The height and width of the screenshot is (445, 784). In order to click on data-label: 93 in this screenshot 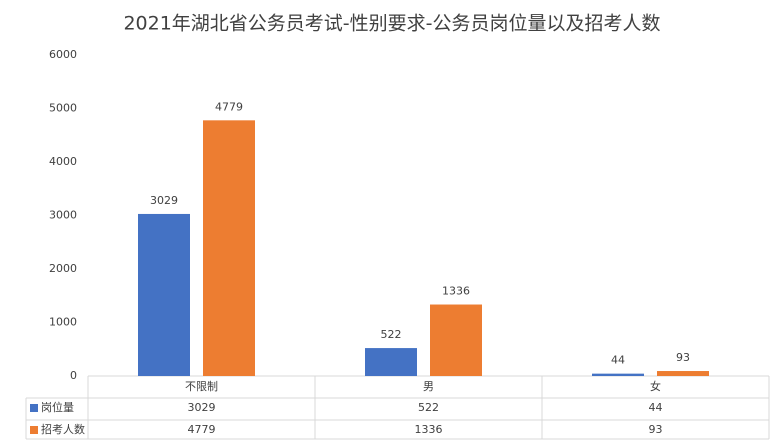, I will do `click(683, 357)`.